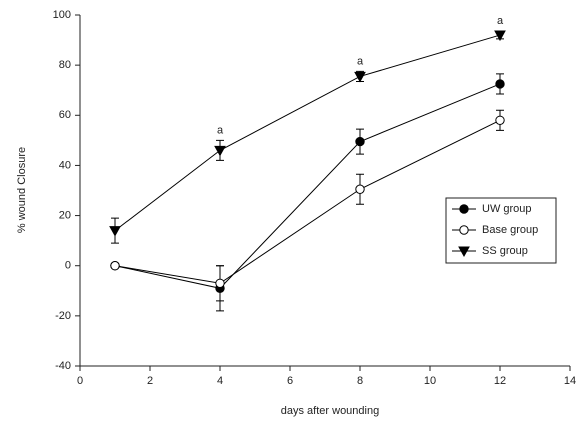  What do you see at coordinates (570, 381) in the screenshot?
I see `x-tick-label: 14` at bounding box center [570, 381].